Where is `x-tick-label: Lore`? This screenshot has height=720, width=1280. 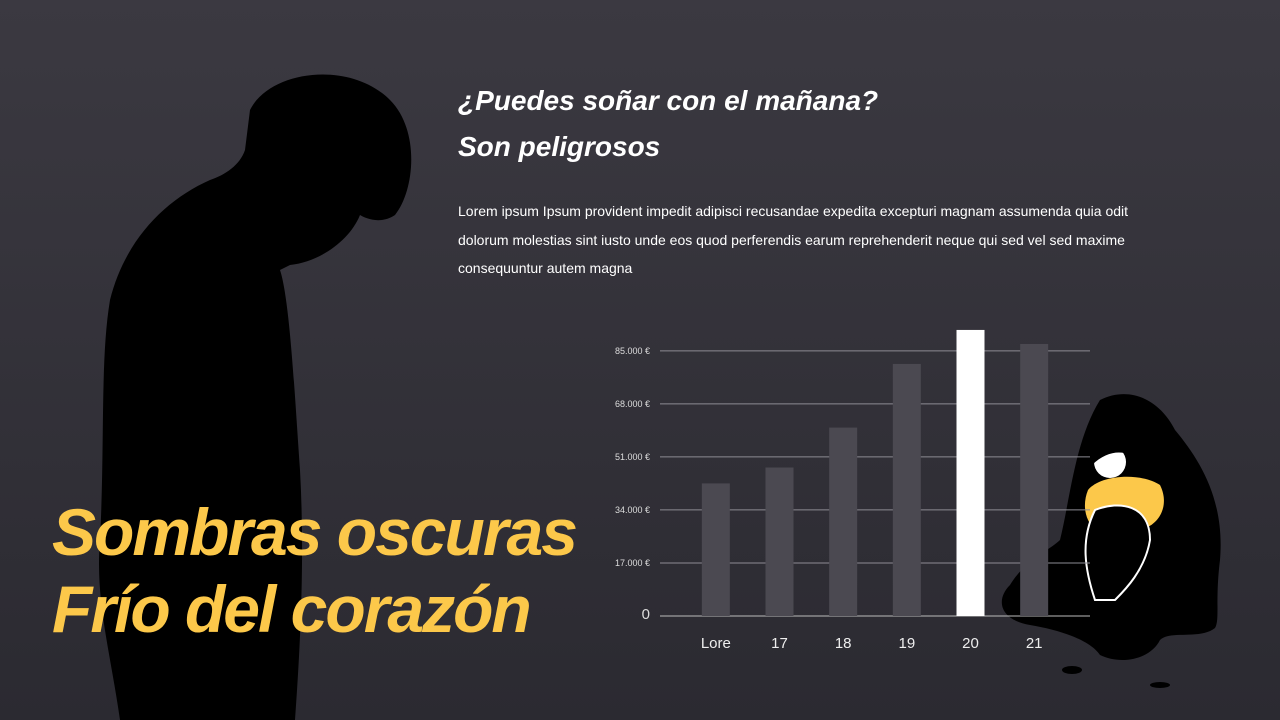 x-tick-label: Lore is located at coordinates (716, 643).